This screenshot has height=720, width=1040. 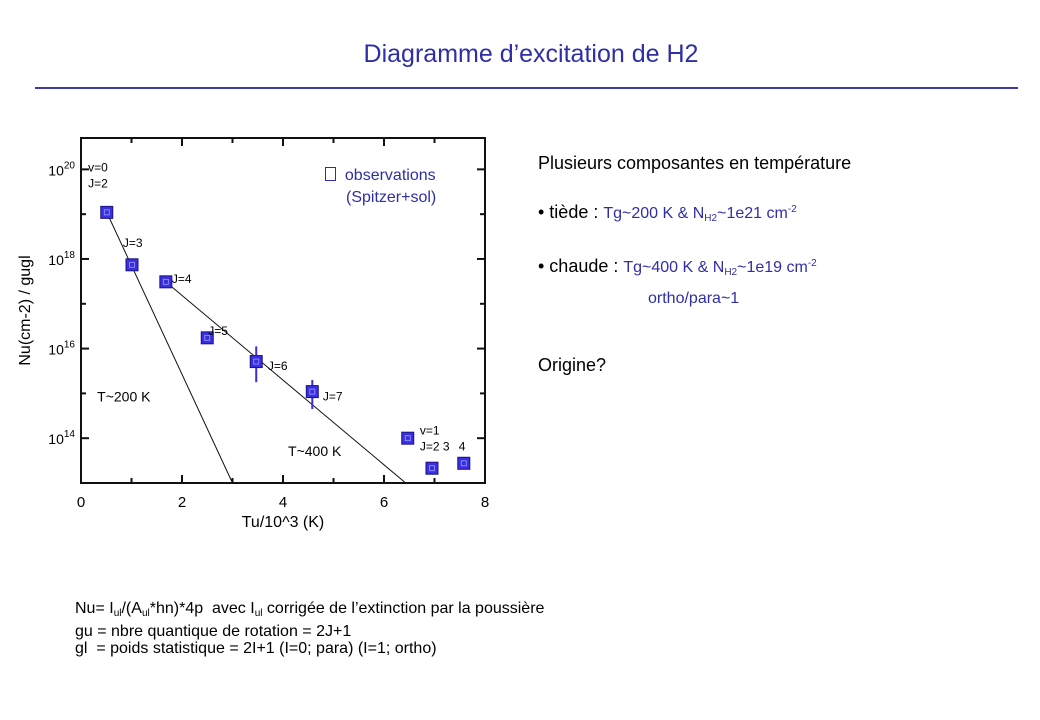 I want to click on slide-title: Diagramme d’excitation de H2, so click(x=531, y=54).